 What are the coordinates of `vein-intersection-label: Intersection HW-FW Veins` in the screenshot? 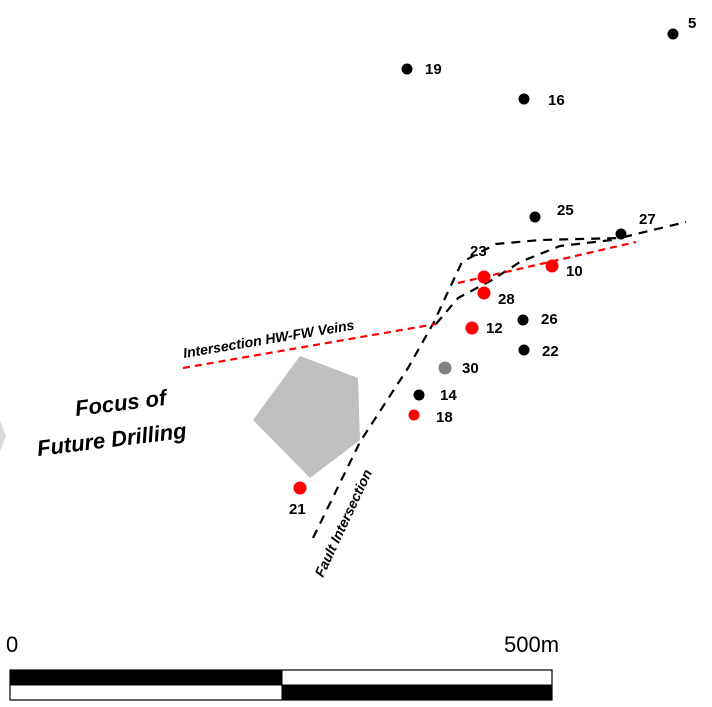 It's located at (269, 339).